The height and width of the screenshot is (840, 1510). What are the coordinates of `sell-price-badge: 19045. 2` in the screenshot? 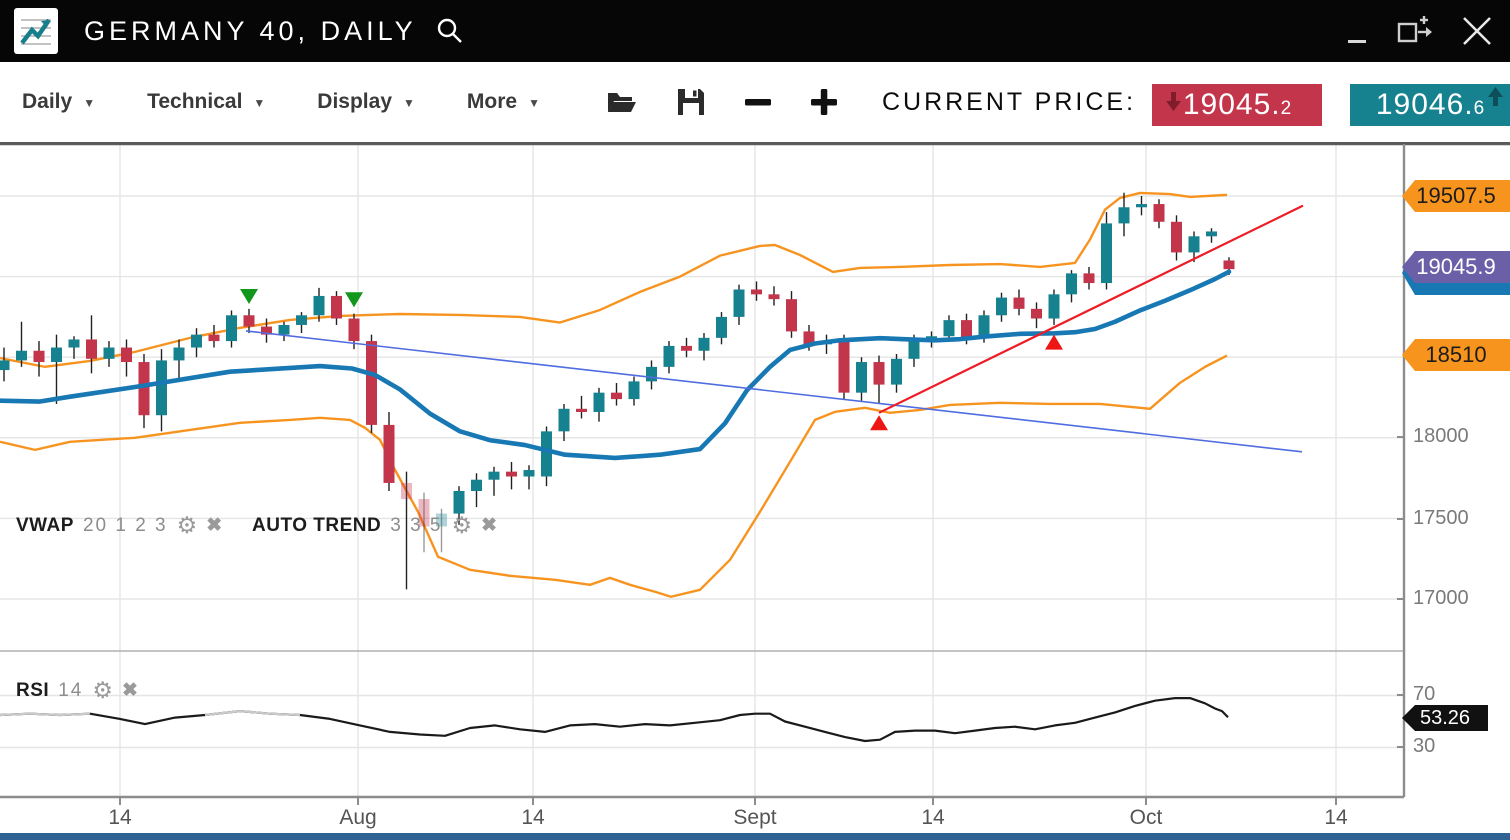 It's located at (1237, 105).